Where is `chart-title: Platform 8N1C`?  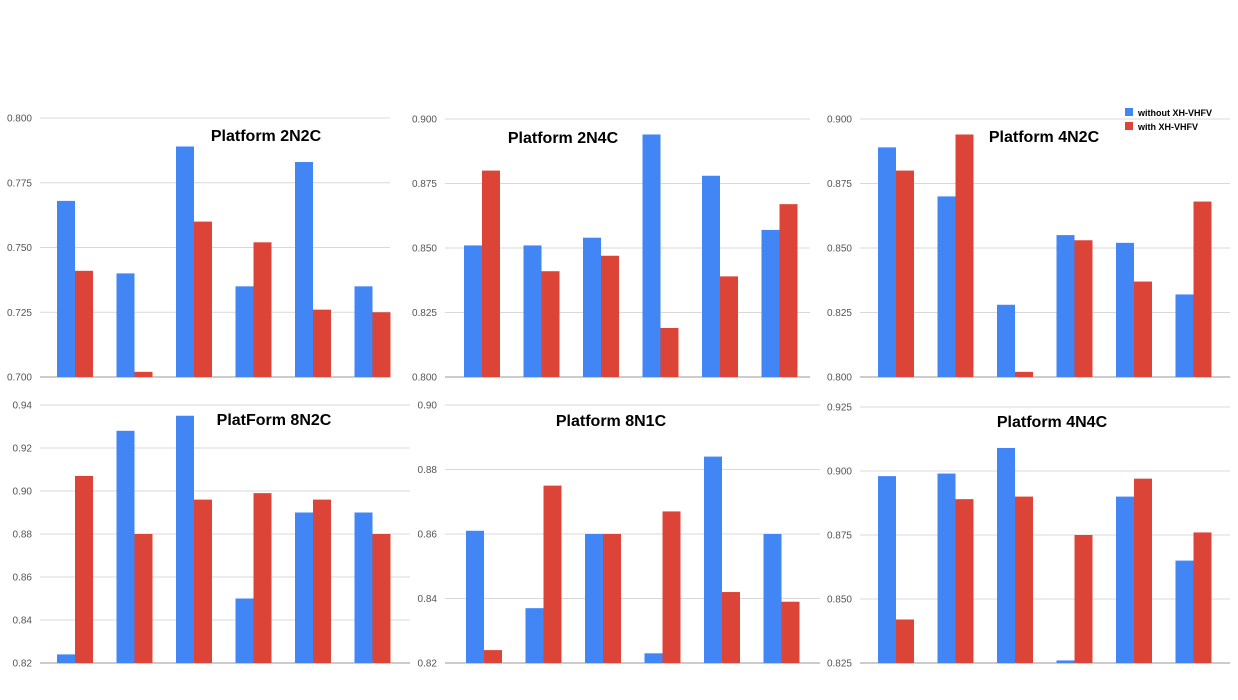
chart-title: Platform 8N1C is located at coordinates (611, 421).